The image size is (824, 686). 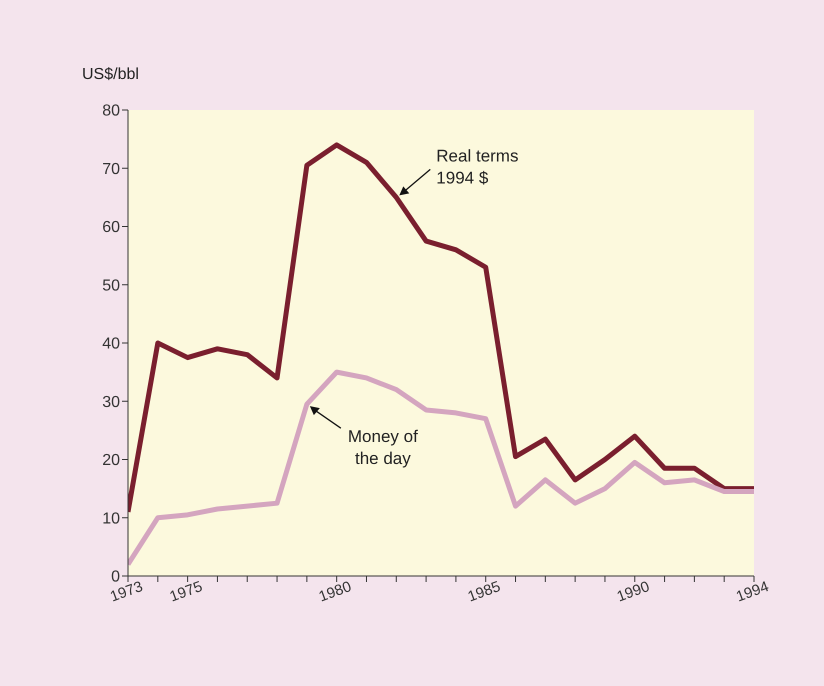 What do you see at coordinates (111, 227) in the screenshot?
I see `y-tick-label: 60` at bounding box center [111, 227].